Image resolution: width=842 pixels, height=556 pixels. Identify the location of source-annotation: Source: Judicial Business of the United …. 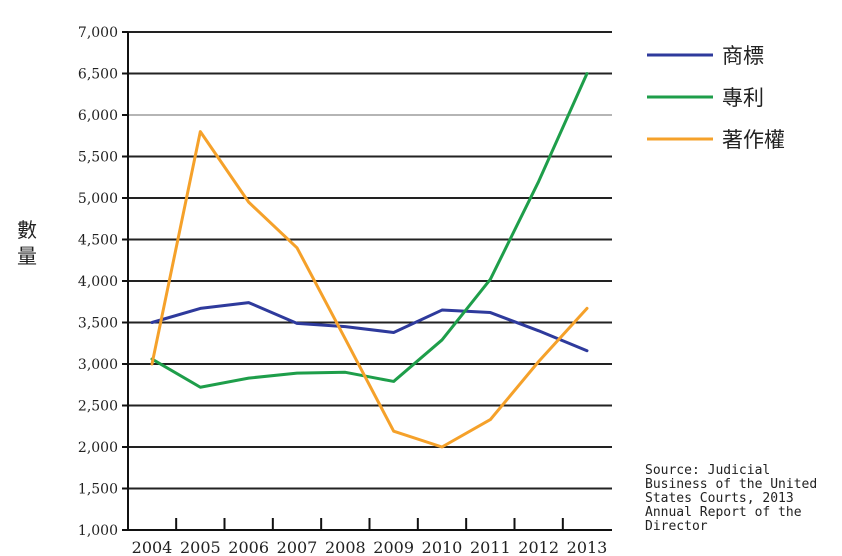
(731, 498).